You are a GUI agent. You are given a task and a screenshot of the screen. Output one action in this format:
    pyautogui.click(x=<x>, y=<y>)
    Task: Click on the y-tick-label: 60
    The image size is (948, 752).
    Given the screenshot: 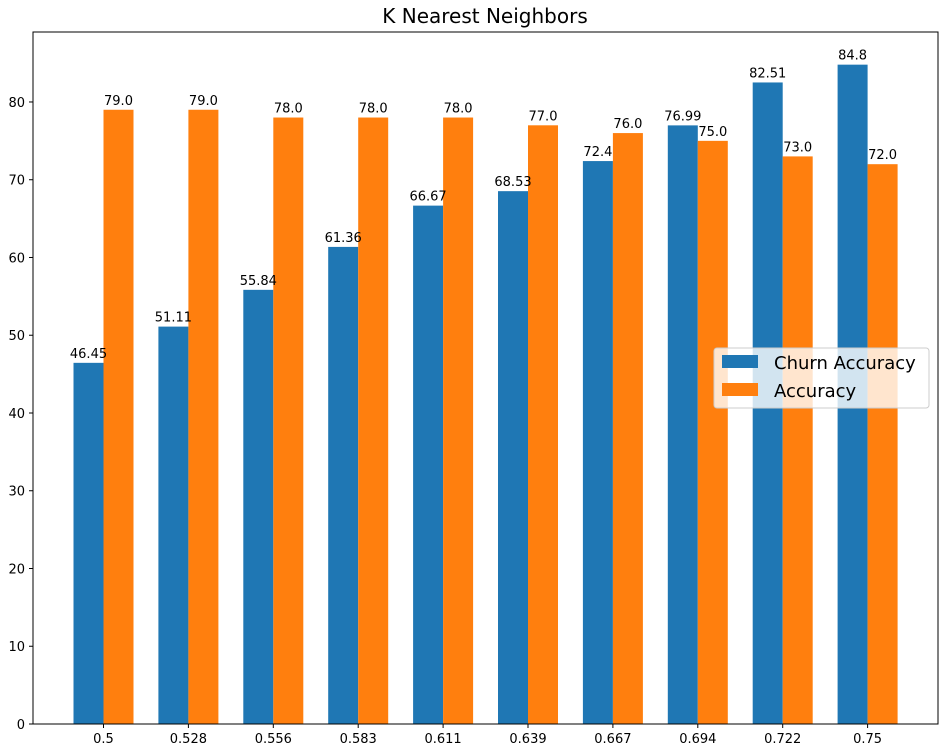 What is the action you would take?
    pyautogui.click(x=16, y=258)
    